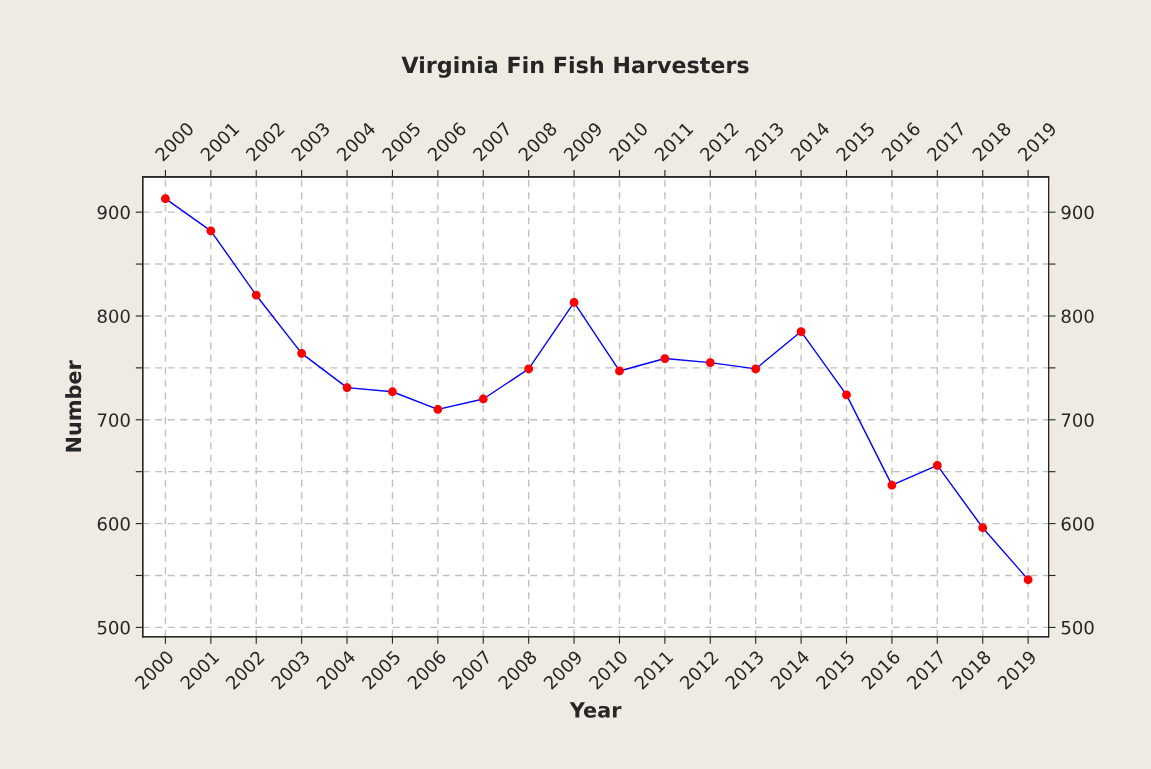  What do you see at coordinates (1077, 420) in the screenshot?
I see `y2-tick-label: 700` at bounding box center [1077, 420].